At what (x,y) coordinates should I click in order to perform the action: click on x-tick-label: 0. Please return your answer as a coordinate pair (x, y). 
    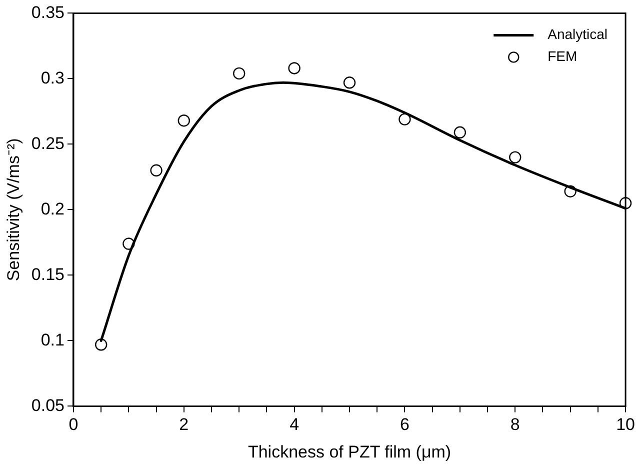
    Looking at the image, I should click on (73, 424).